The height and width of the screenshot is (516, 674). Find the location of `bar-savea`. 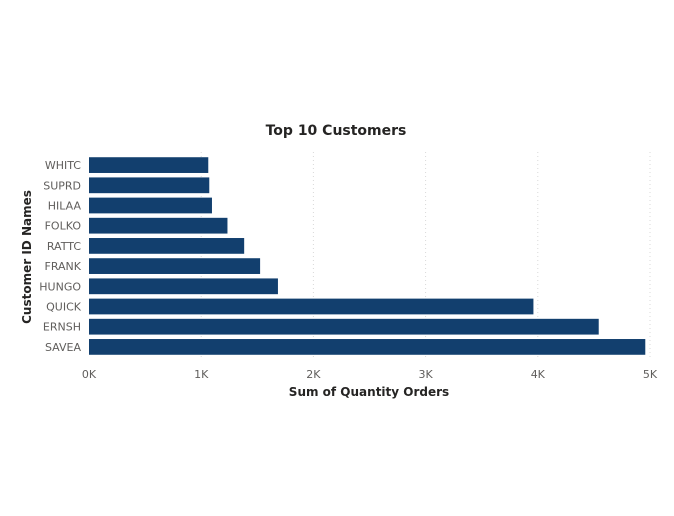

bar-savea is located at coordinates (367, 347).